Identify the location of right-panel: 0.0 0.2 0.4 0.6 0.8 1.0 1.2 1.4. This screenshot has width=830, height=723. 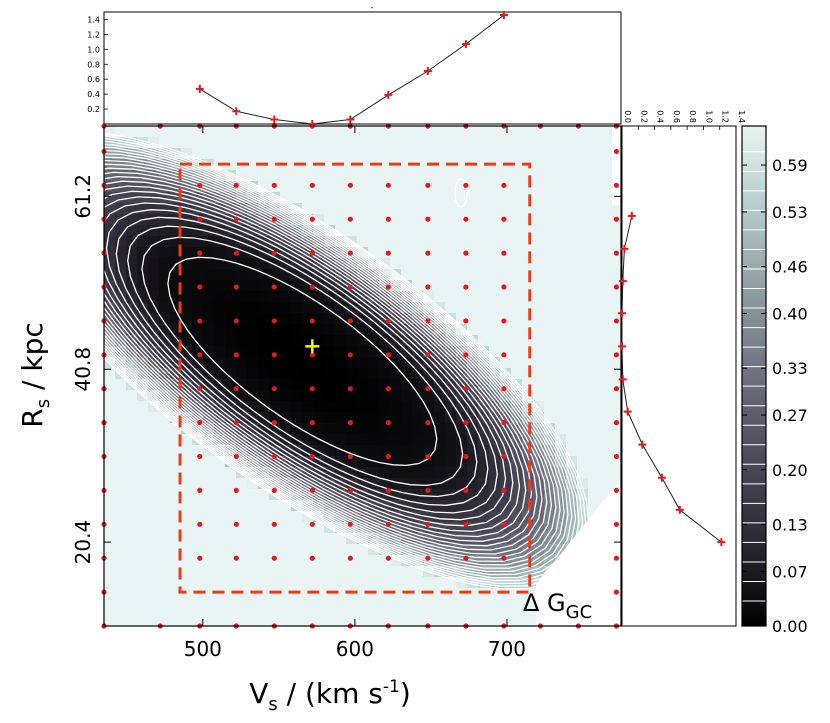
(682, 368).